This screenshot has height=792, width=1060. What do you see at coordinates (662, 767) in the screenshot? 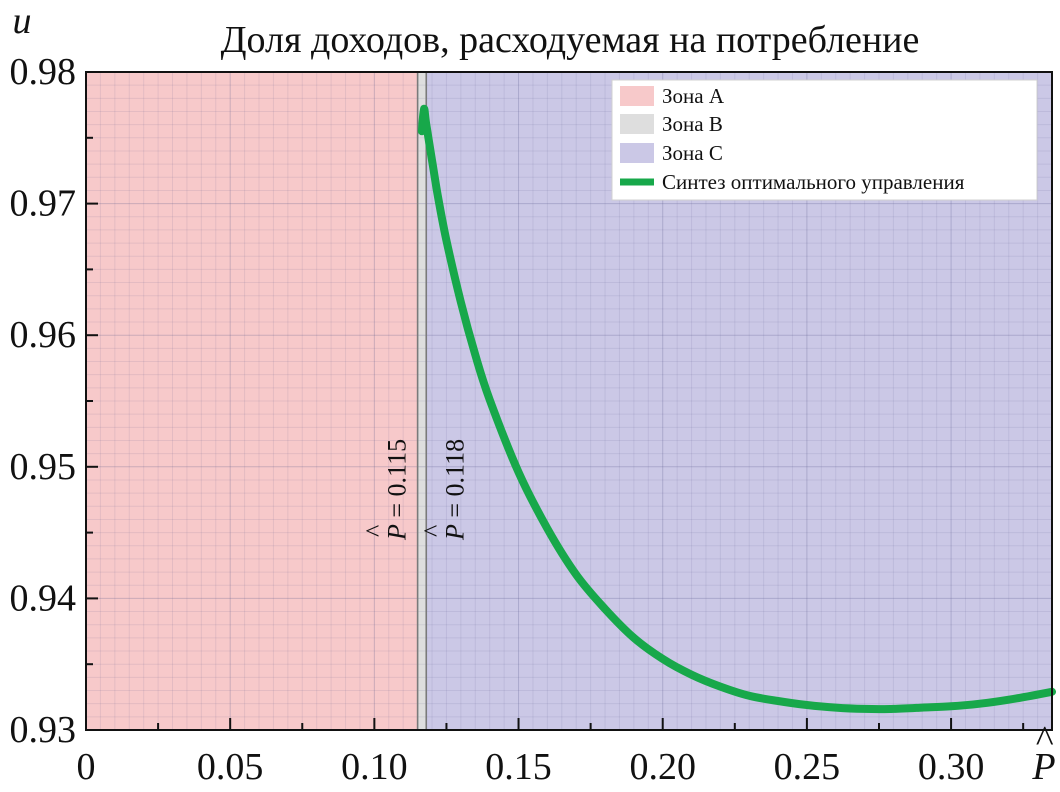
I see `x-tick-label: 0.20` at bounding box center [662, 767].